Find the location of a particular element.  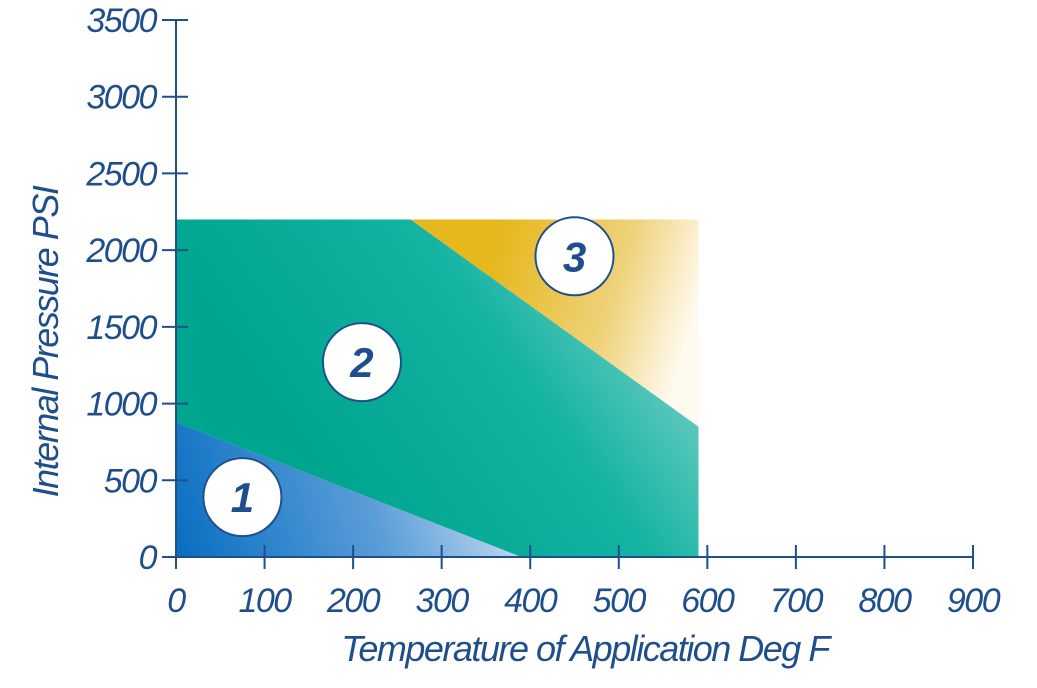

x-tick-label: 500 is located at coordinates (620, 601).